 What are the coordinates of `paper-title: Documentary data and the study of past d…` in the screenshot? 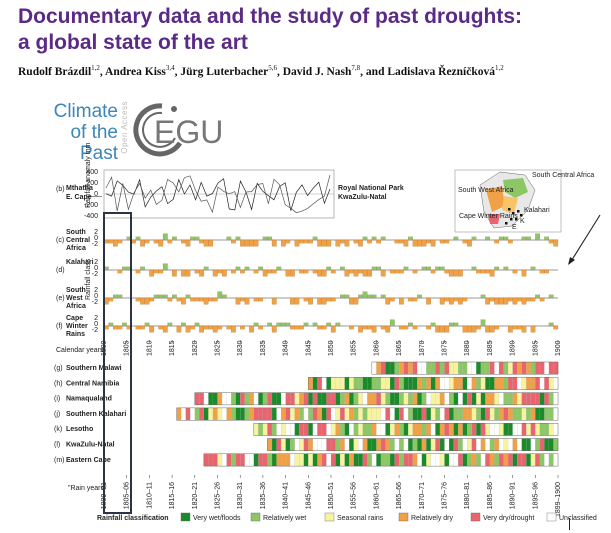 It's located at (298, 30).